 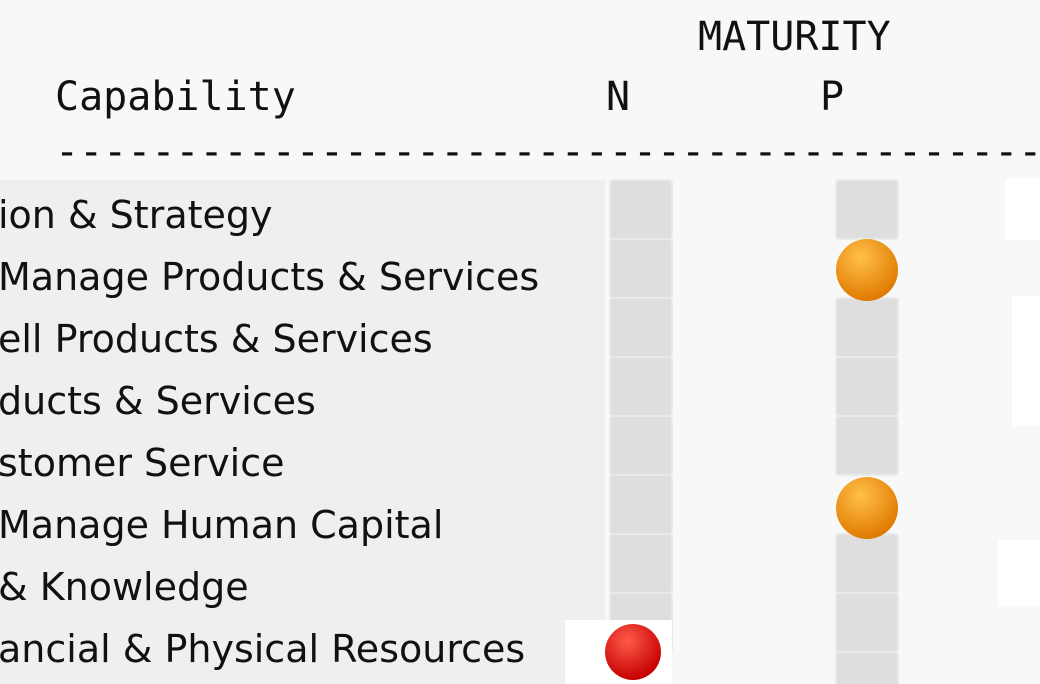 What do you see at coordinates (633, 652) in the screenshot?
I see `red-marker` at bounding box center [633, 652].